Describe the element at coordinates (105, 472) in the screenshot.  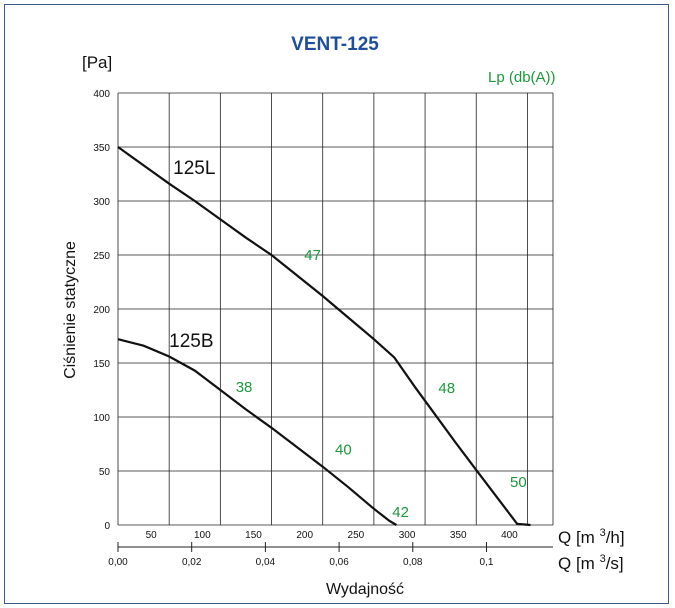
I see `y-tick-label: 50` at that location.